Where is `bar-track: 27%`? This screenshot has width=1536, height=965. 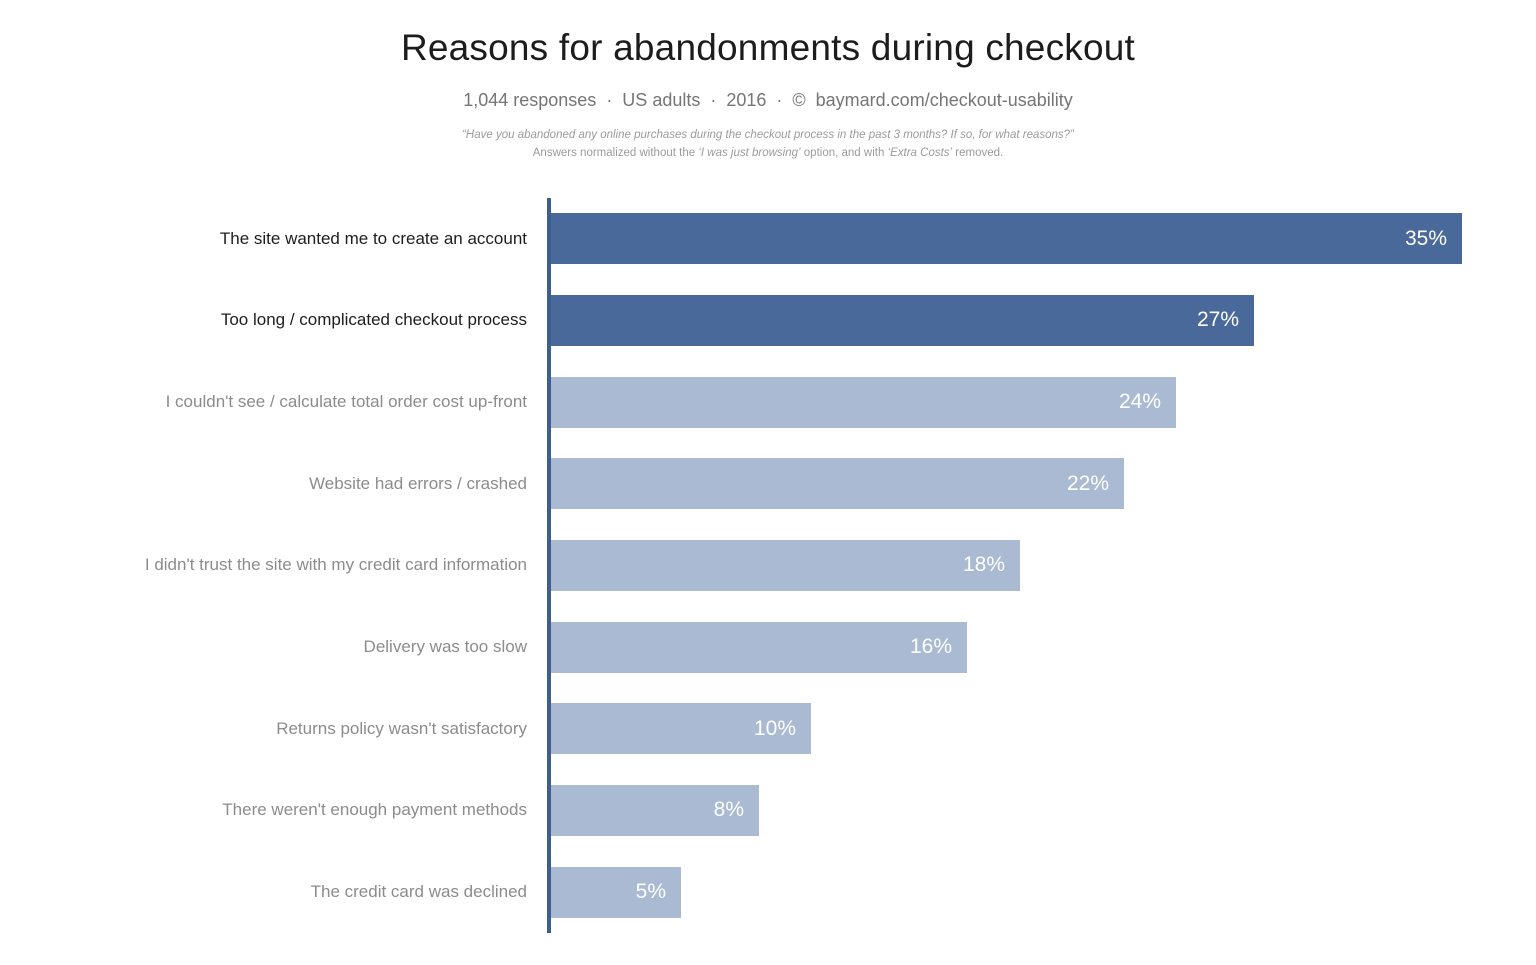
bar-track: 27% is located at coordinates (1043, 320).